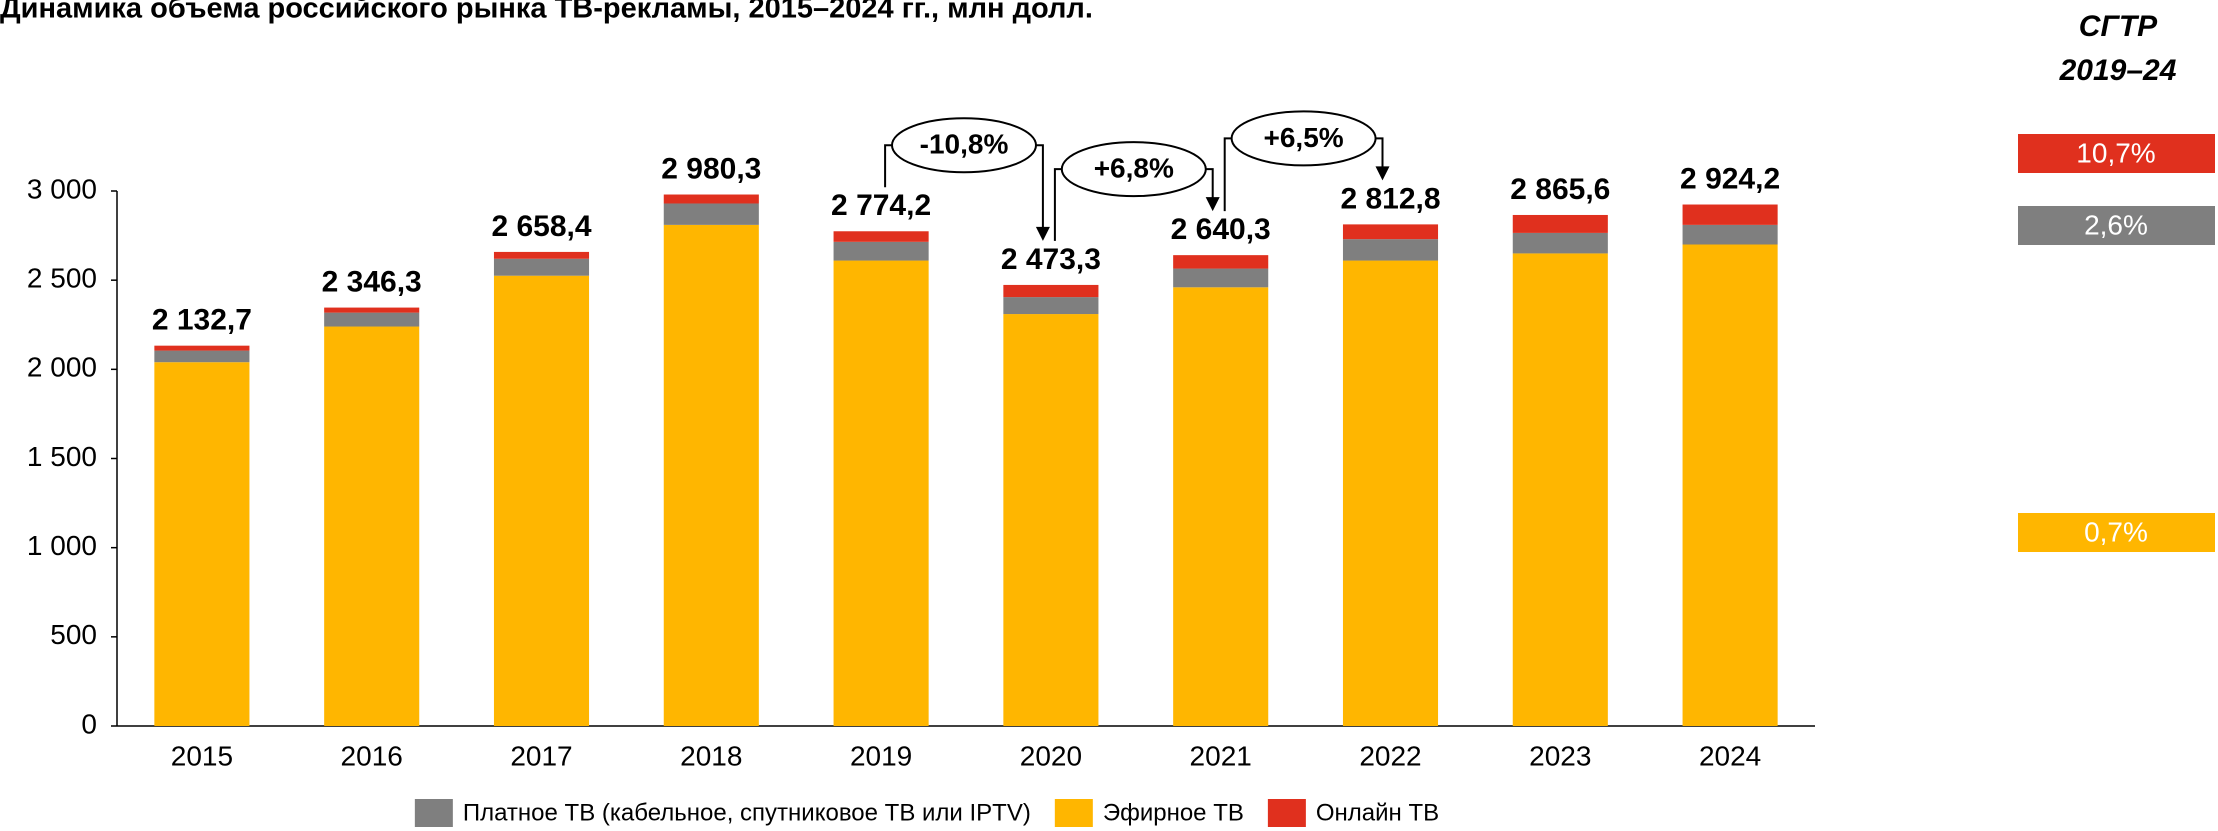  I want to click on cagr-title: СГТР, so click(2118, 26).